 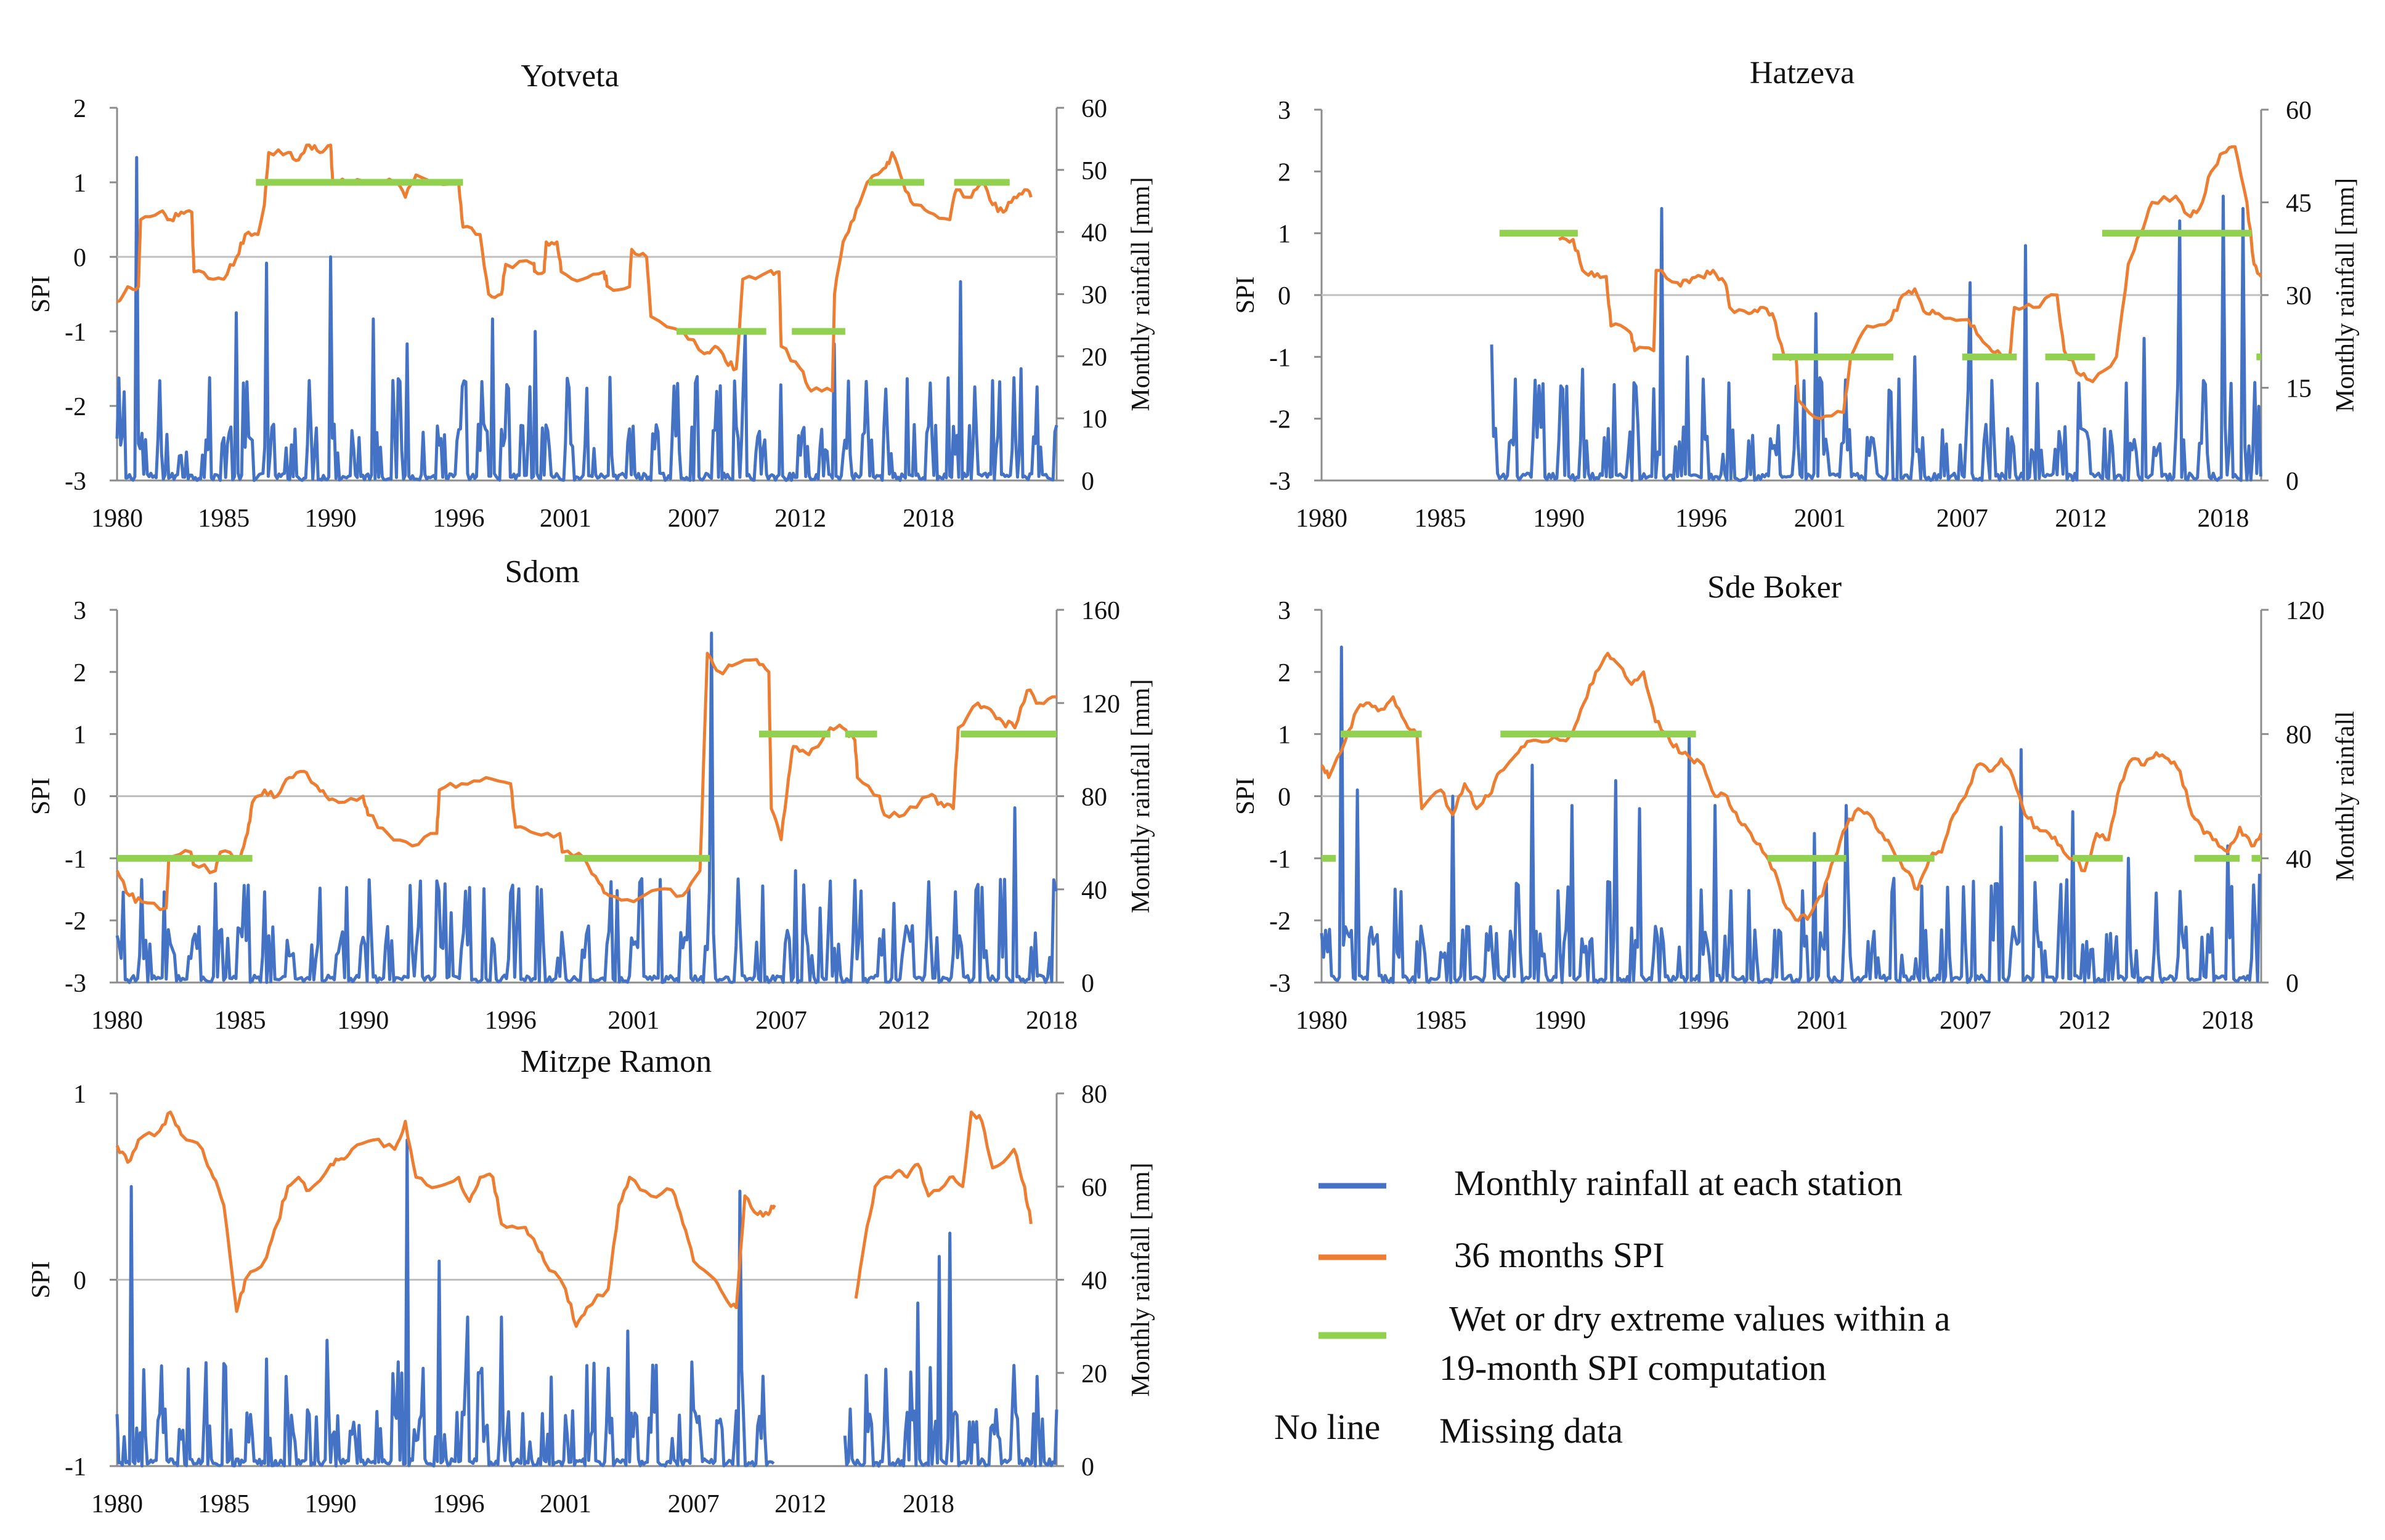 What do you see at coordinates (331, 1504) in the screenshot?
I see `mitzpe-ramon-x-tick-label: 1990` at bounding box center [331, 1504].